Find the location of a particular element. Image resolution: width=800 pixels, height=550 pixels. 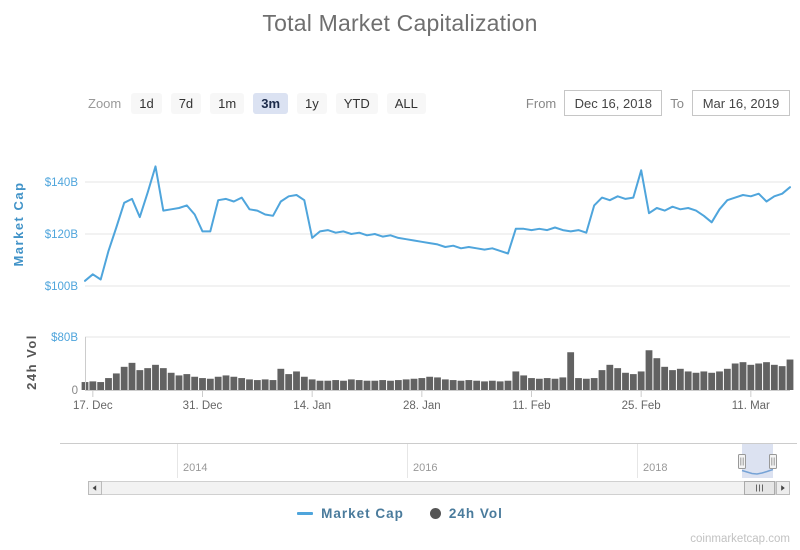

watermark: coinmarketcap.com is located at coordinates (740, 539).